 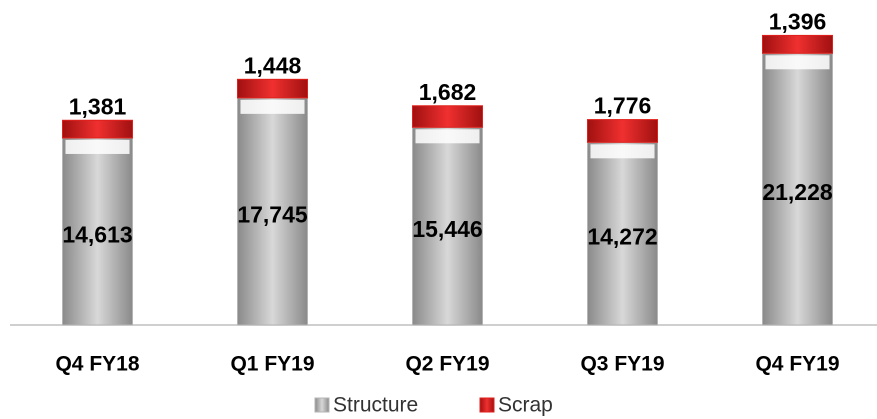 I want to click on data-label: 14,272, so click(x=622, y=237).